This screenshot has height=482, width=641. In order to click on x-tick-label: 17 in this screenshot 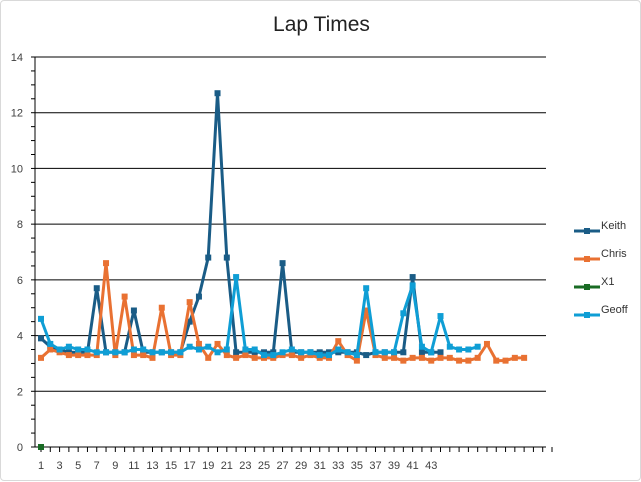, I will do `click(190, 466)`.